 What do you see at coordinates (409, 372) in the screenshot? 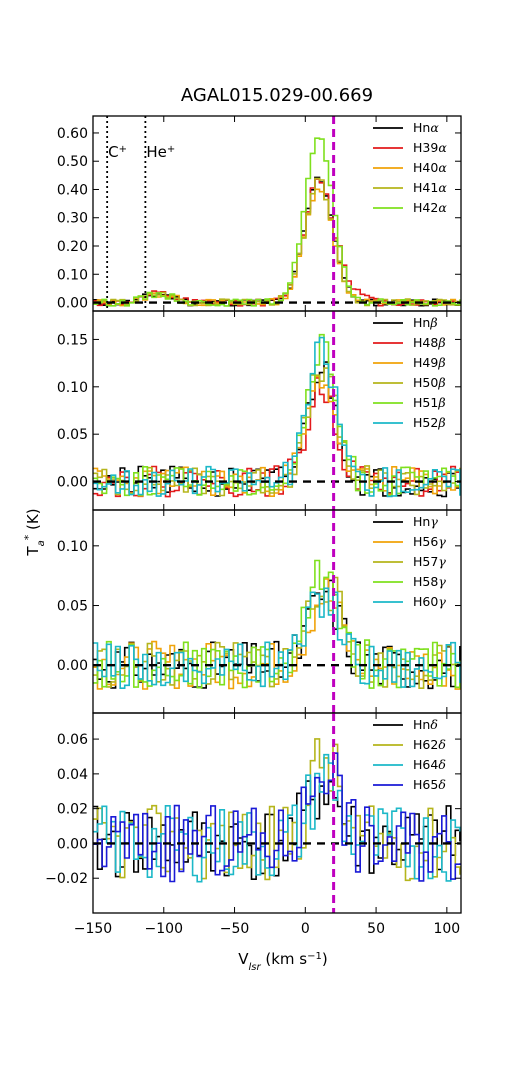
I see `legend: Hnβ H48β H49β H50β H51β H52β` at bounding box center [409, 372].